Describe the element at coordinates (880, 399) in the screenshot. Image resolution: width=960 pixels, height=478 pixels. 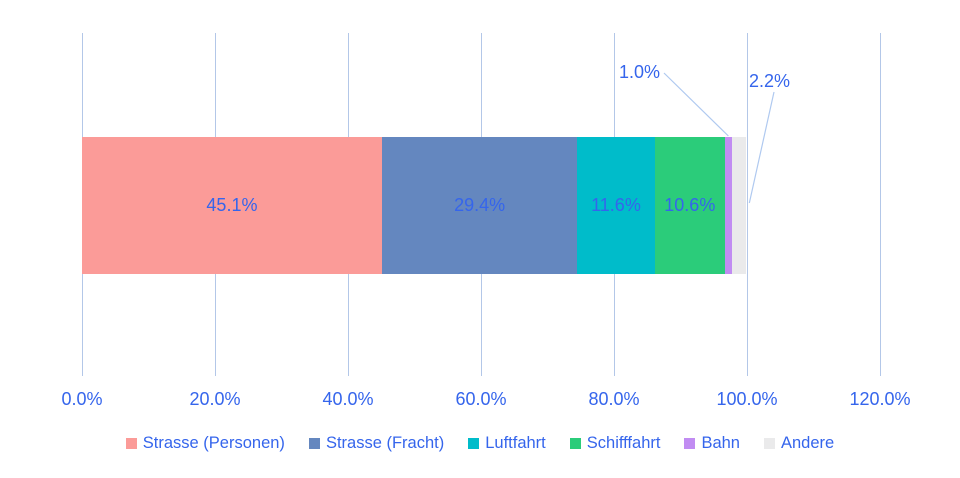
I see `x-axis-tick-label: 120.0%` at that location.